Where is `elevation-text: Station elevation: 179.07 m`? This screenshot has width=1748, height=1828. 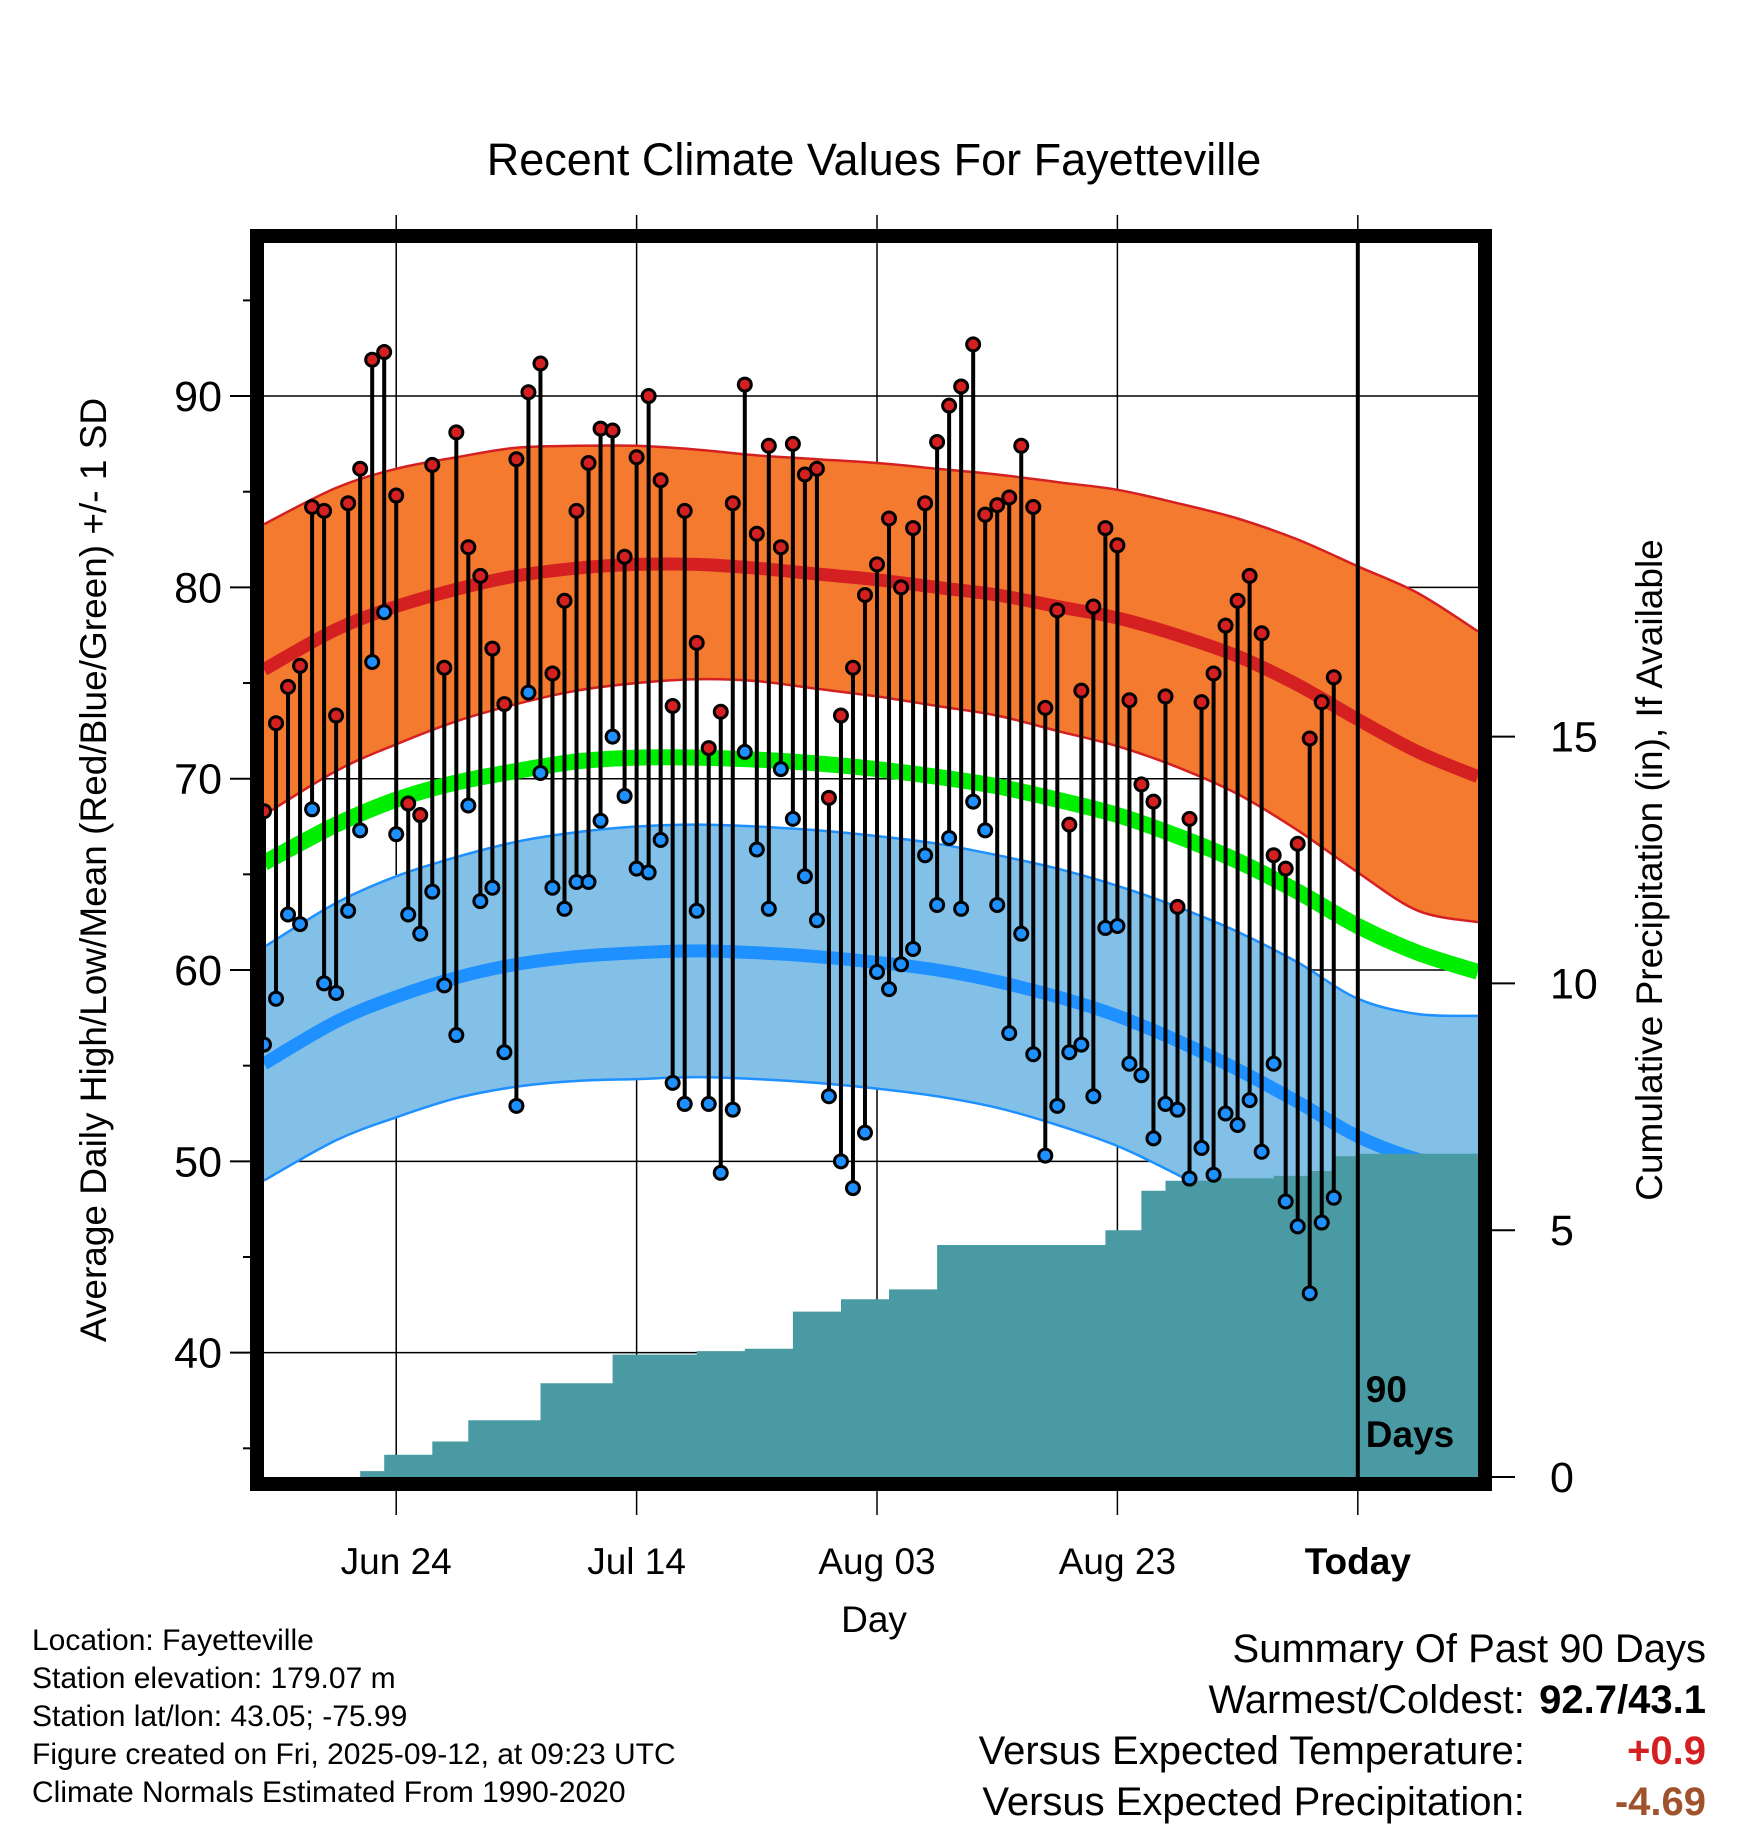 elevation-text: Station elevation: 179.07 m is located at coordinates (214, 1678).